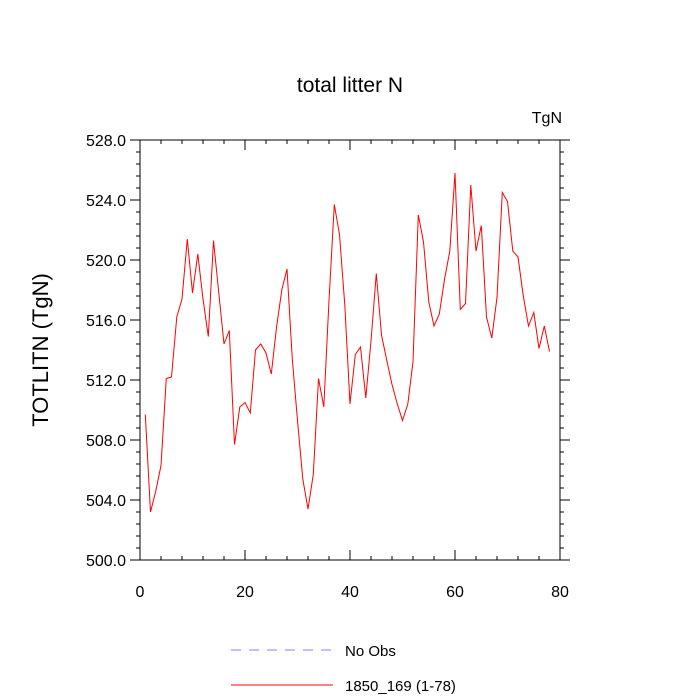 Image resolution: width=700 pixels, height=700 pixels. Describe the element at coordinates (560, 592) in the screenshot. I see `x-tick-label: 80` at that location.